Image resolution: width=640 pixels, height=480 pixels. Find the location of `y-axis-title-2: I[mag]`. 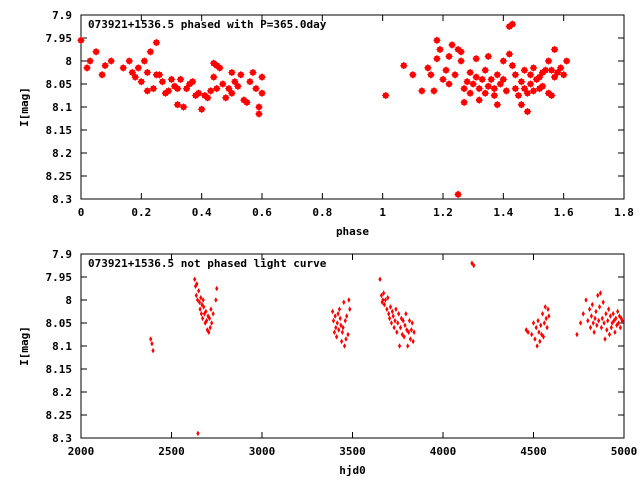

y-axis-title-2: I[mag] is located at coordinates (24, 346).